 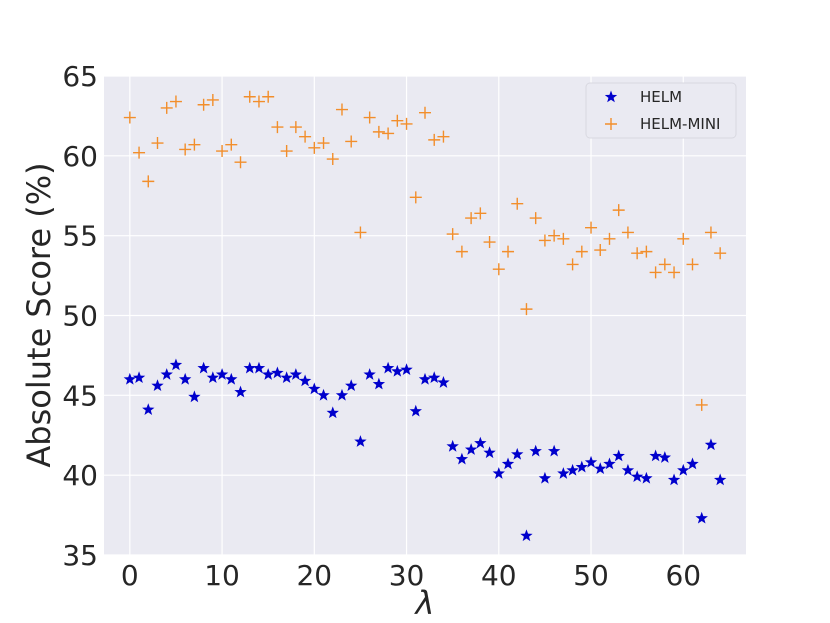 What do you see at coordinates (130, 575) in the screenshot?
I see `x-tick-label: 0` at bounding box center [130, 575].